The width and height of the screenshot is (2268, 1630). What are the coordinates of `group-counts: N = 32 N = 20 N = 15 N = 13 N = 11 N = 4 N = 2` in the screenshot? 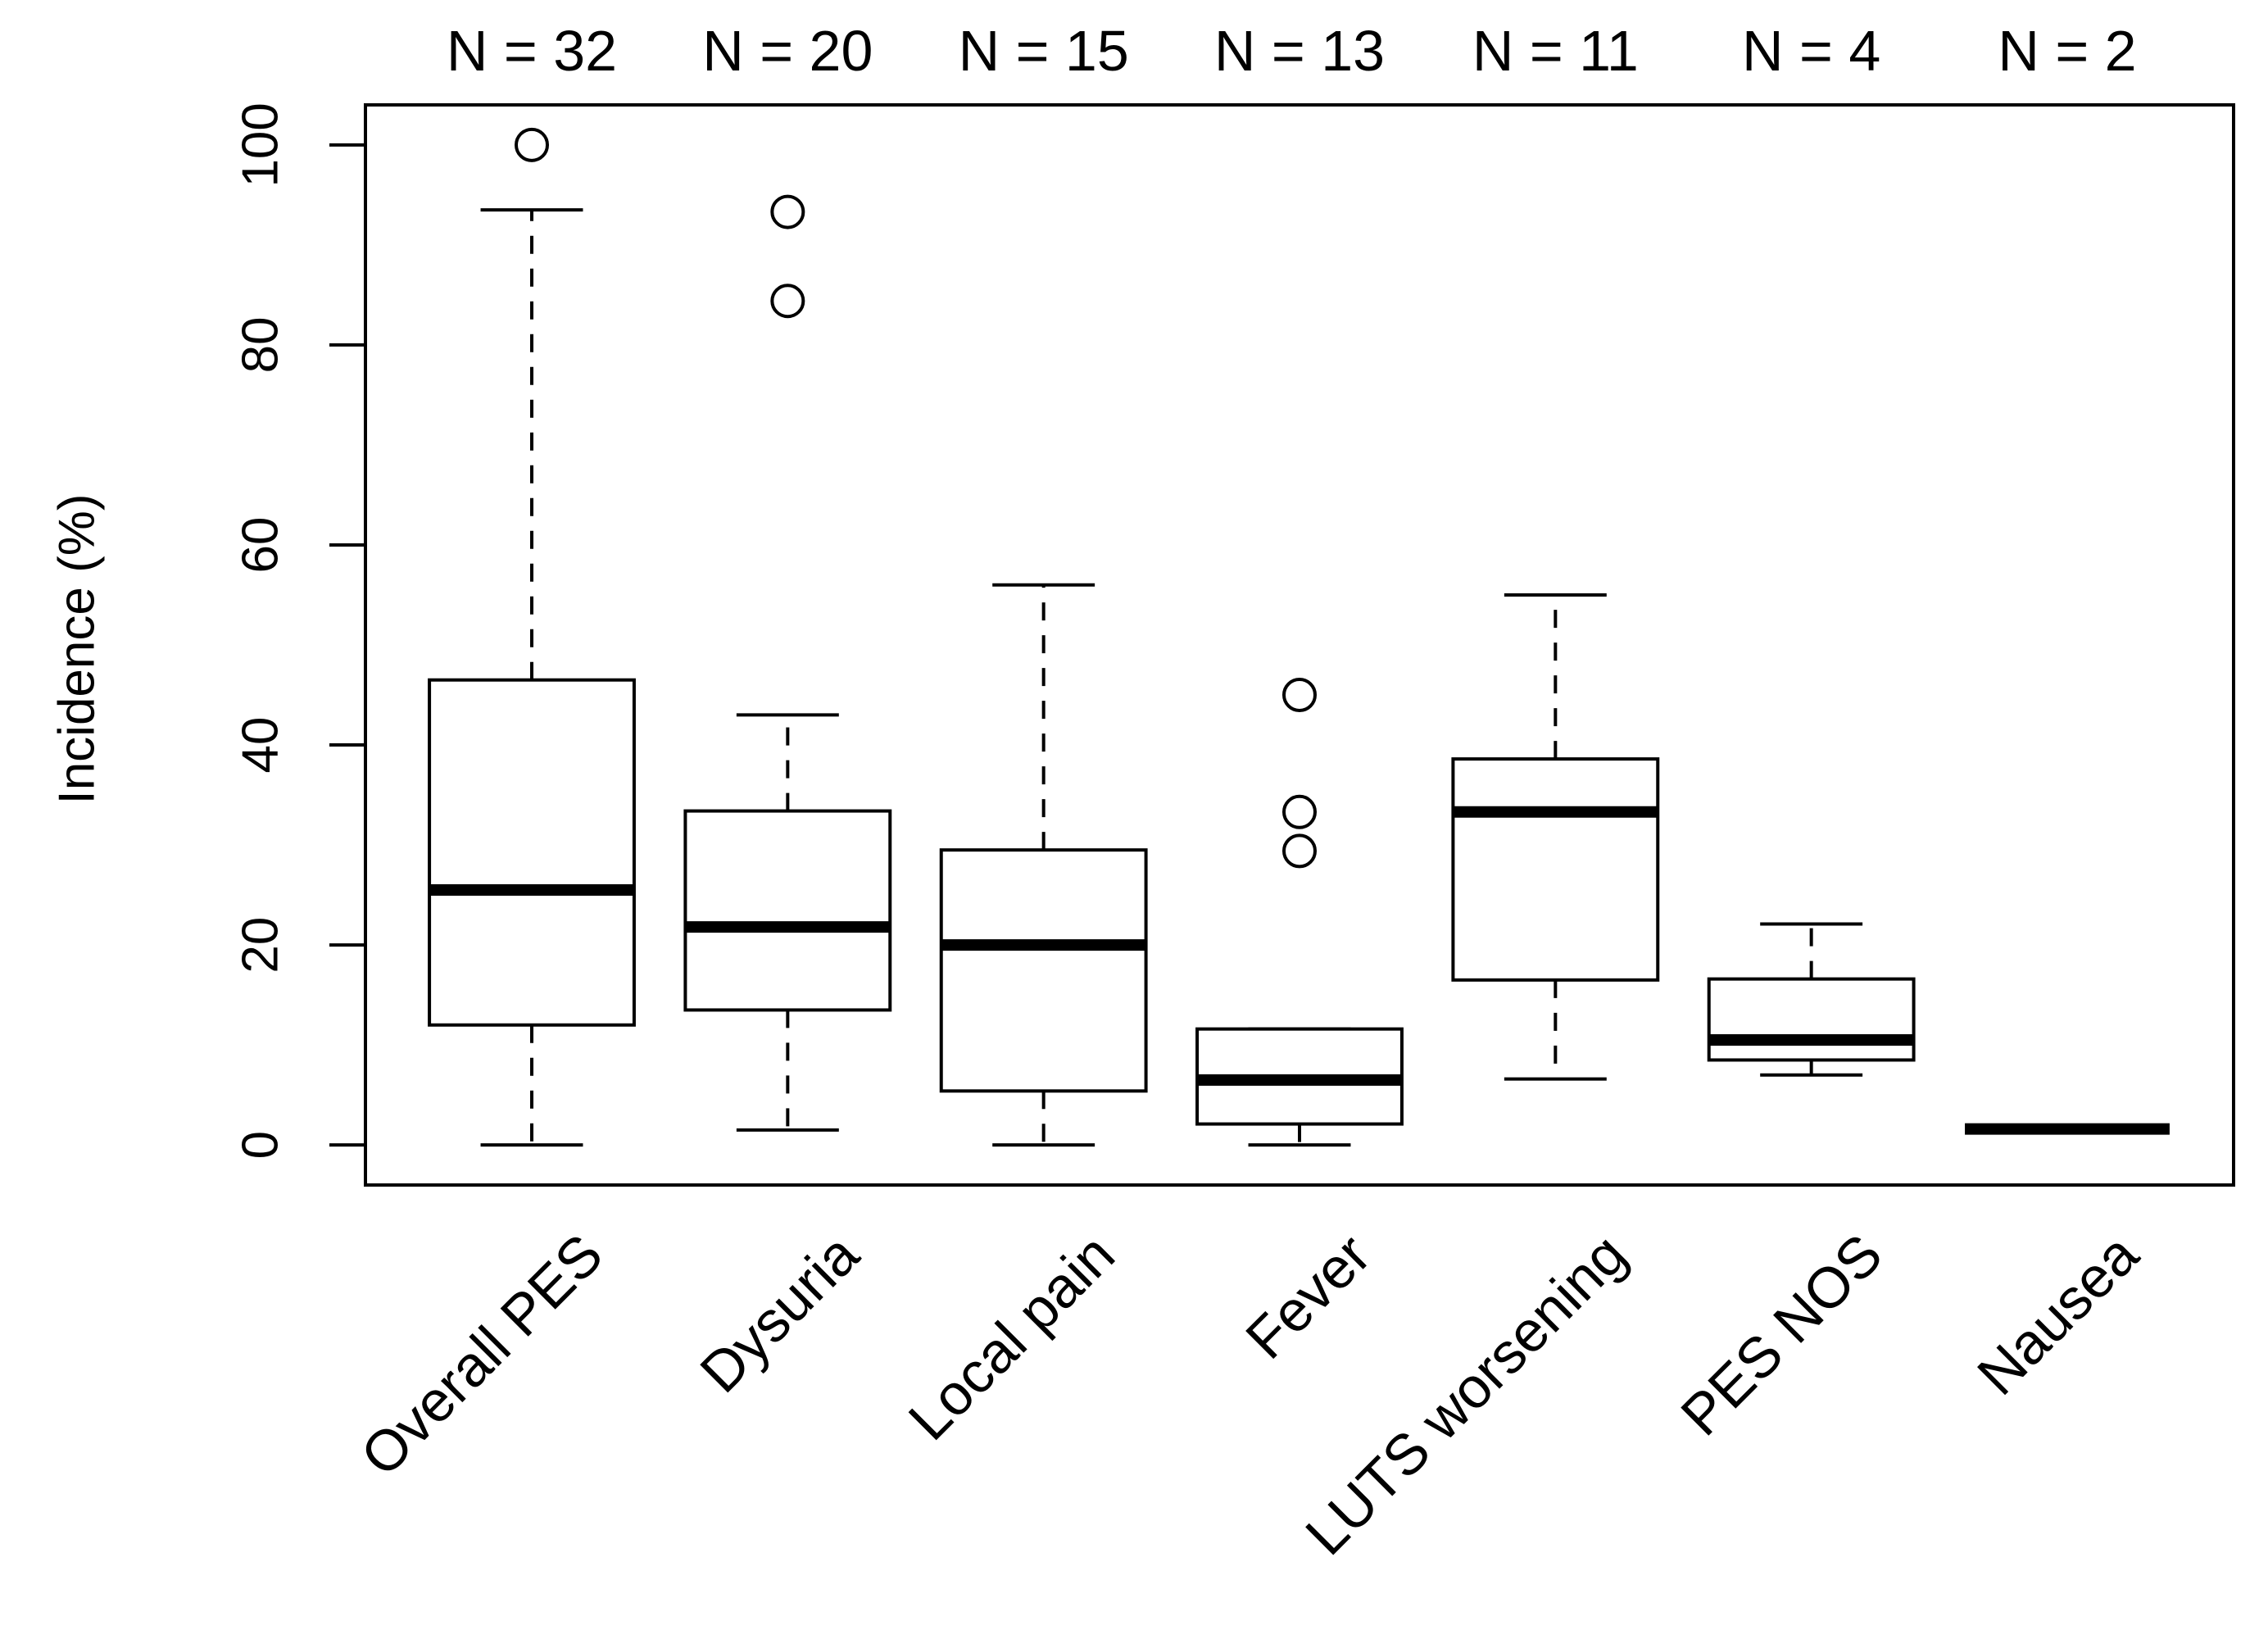 It's located at (1292, 51).